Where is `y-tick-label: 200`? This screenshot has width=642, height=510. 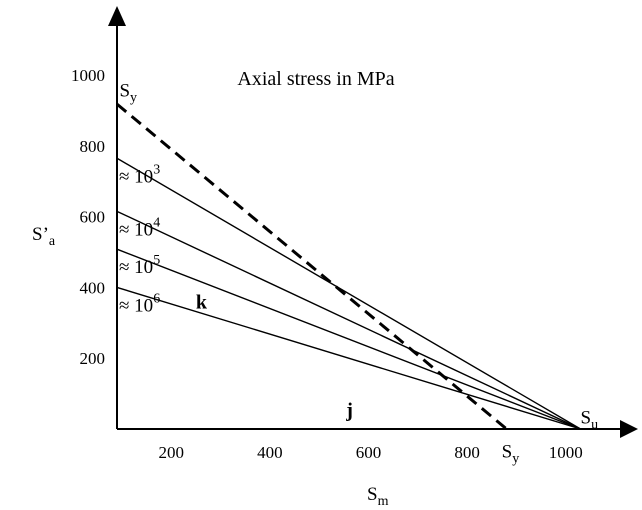 y-tick-label: 200 is located at coordinates (93, 358).